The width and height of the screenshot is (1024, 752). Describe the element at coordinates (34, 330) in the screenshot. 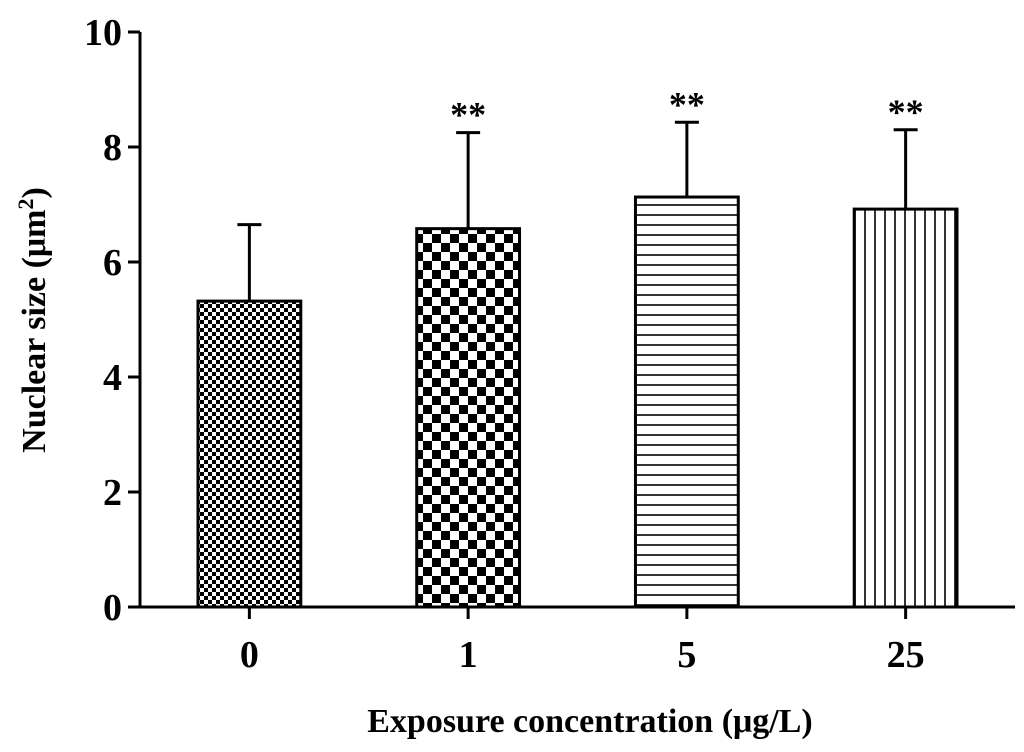

I see `y-axis-title-main: Nuclear size (μm` at that location.